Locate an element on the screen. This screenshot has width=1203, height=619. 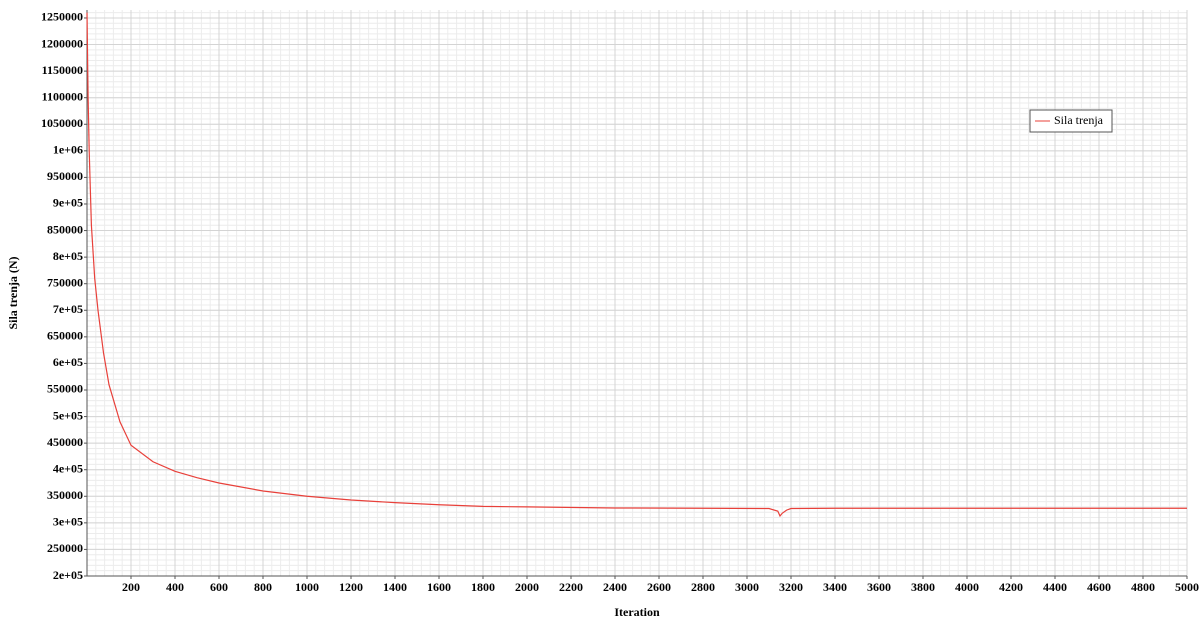
x-tick-label: 1800 is located at coordinates (483, 587).